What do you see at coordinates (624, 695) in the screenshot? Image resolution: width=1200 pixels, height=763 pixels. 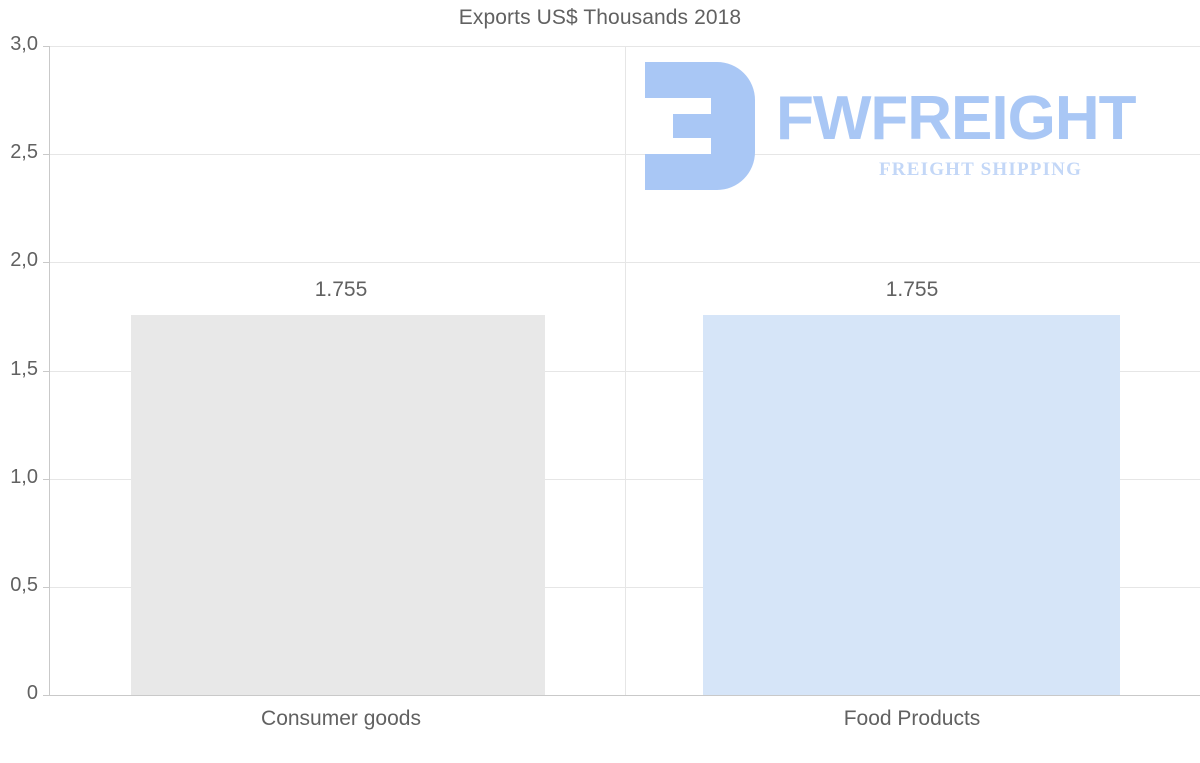 I see `gridline-baseline` at bounding box center [624, 695].